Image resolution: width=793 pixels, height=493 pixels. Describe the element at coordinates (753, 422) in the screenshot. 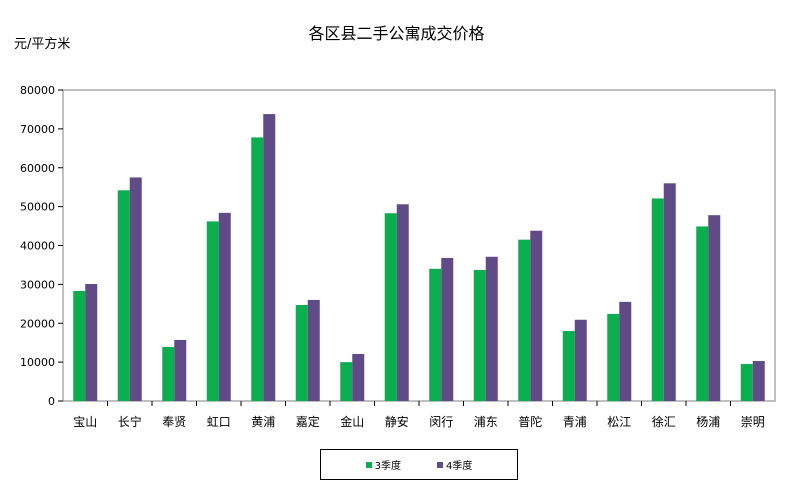

I see `x-category-label: 崇明` at that location.